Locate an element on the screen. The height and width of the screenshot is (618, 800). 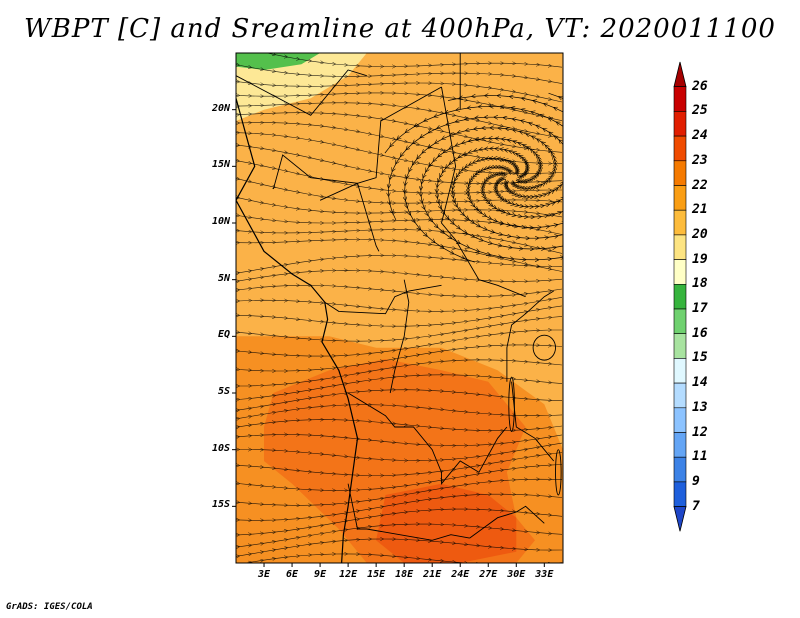
lat-label: 10N is located at coordinates (220, 221).